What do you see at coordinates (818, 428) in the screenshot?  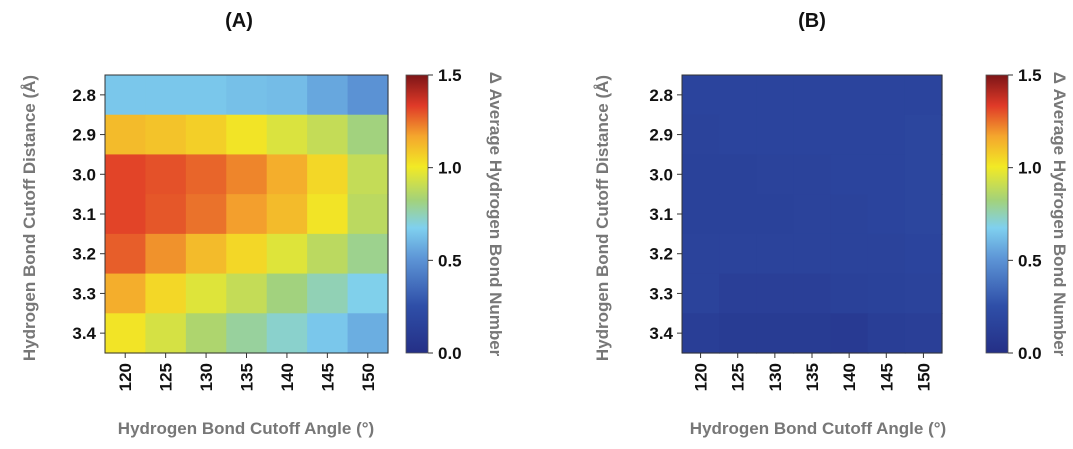 I see `panel-b-xlabel: Hydrogen Bond Cutoff Angle (°)` at bounding box center [818, 428].